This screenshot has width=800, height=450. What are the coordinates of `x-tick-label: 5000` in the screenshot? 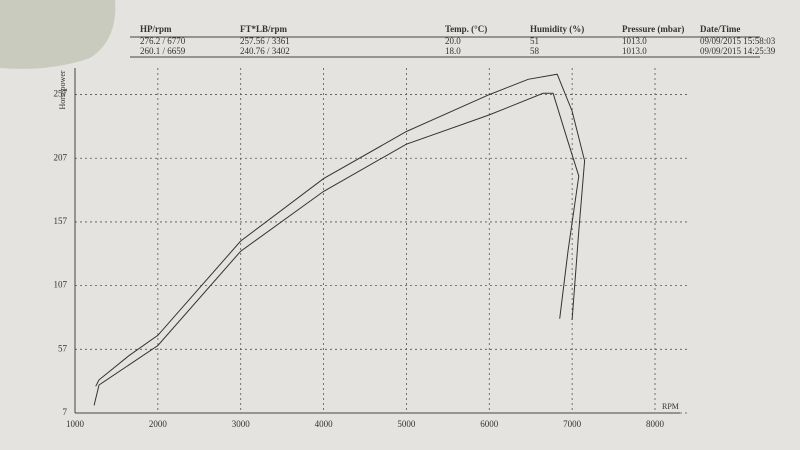 It's located at (406, 424).